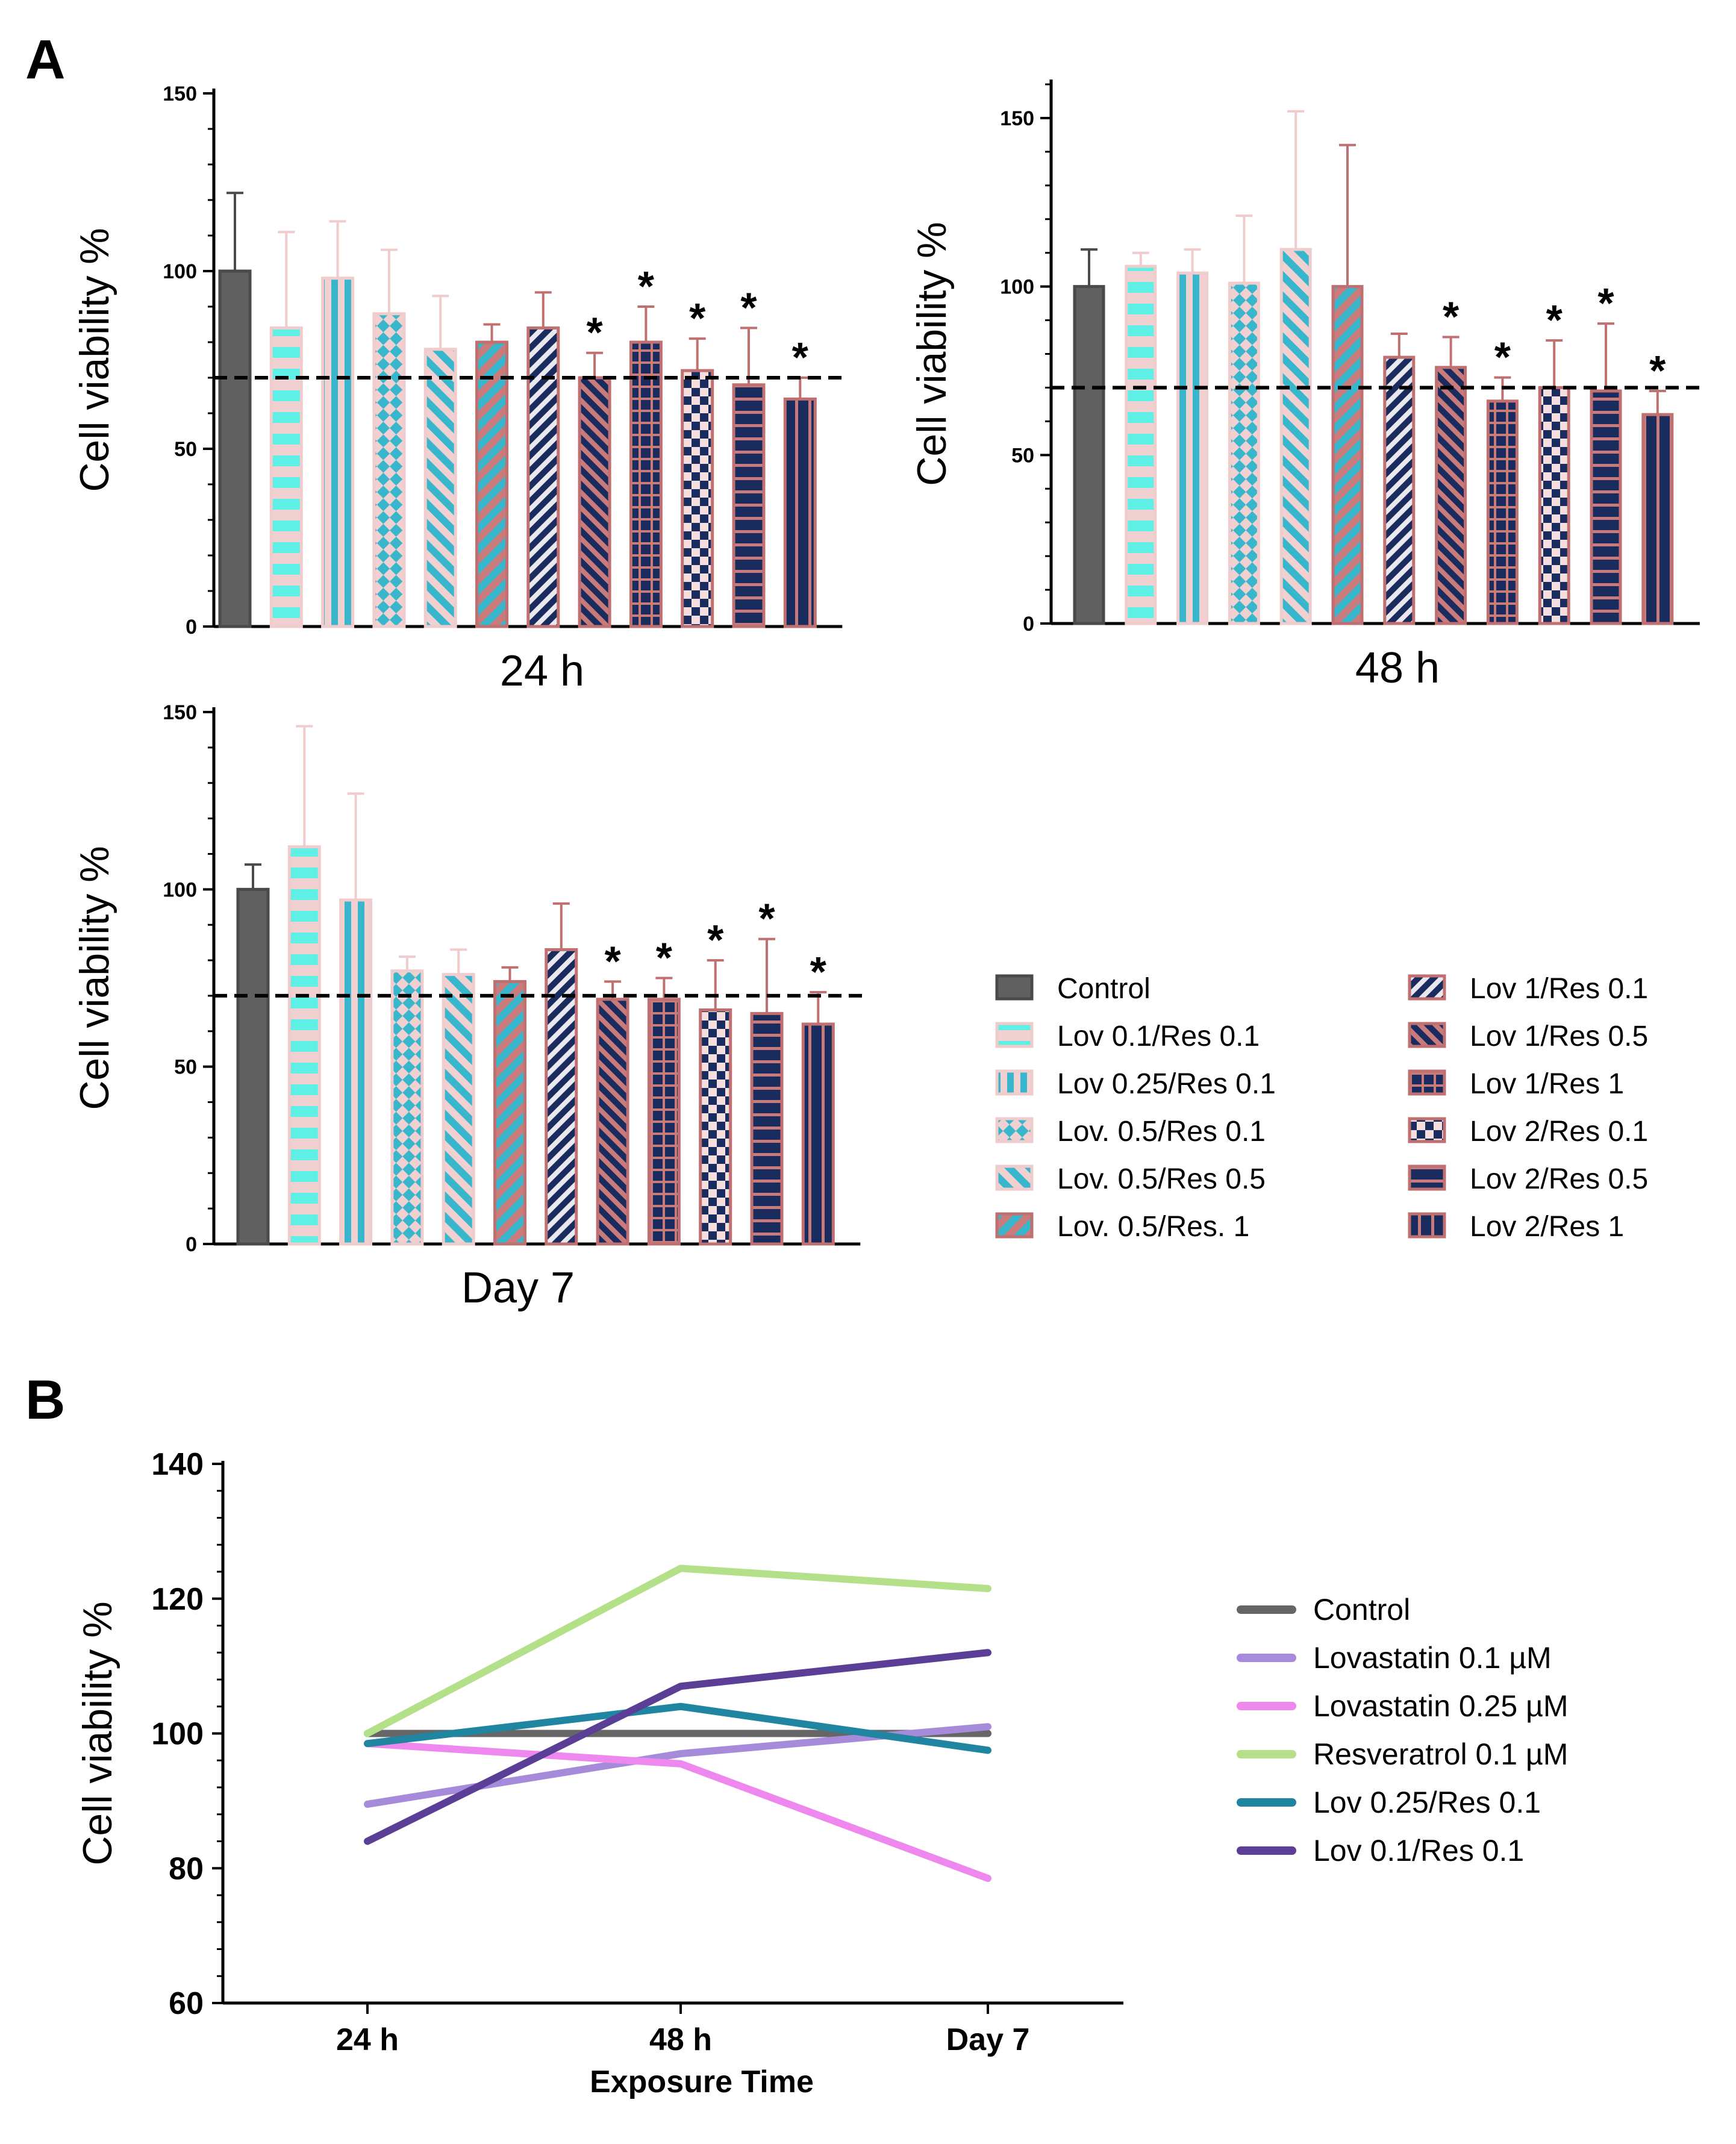 The height and width of the screenshot is (2144, 1736). Describe the element at coordinates (1397, 668) in the screenshot. I see `chart-title: 48 h` at that location.